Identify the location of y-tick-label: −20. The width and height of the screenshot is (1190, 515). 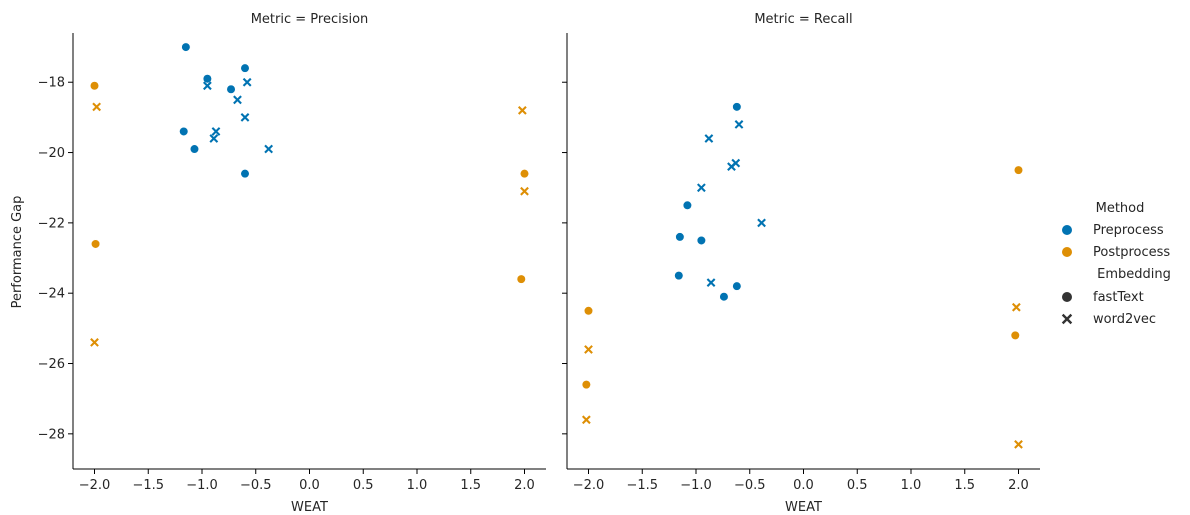
(51, 153).